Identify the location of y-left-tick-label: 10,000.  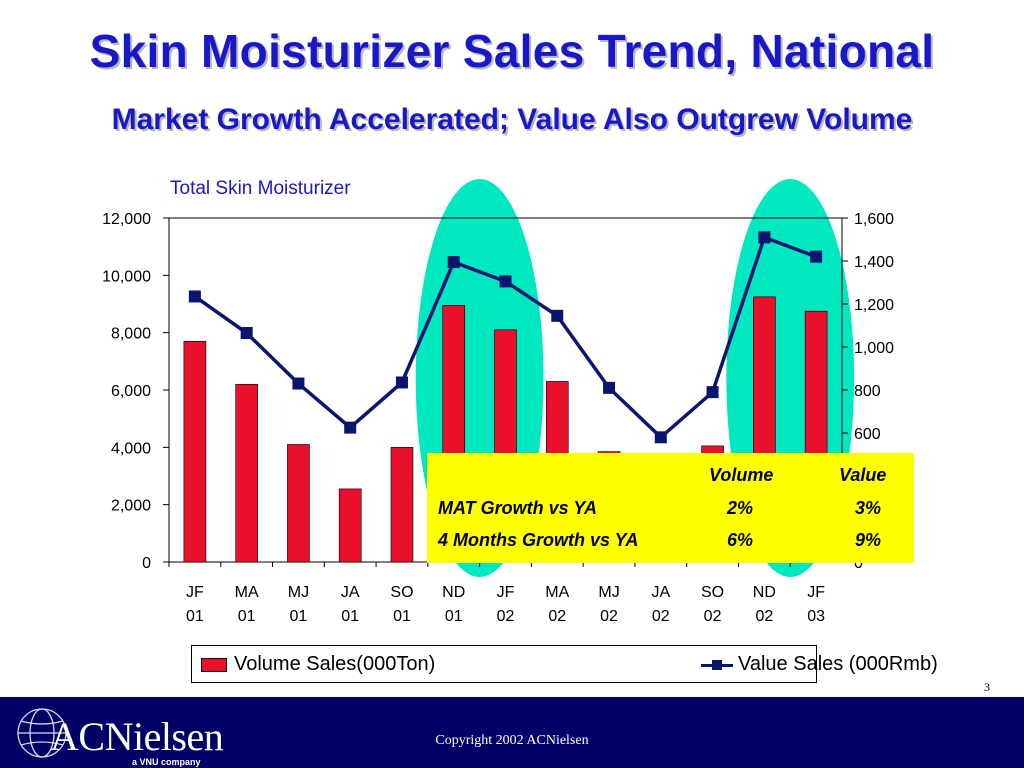
(126, 276).